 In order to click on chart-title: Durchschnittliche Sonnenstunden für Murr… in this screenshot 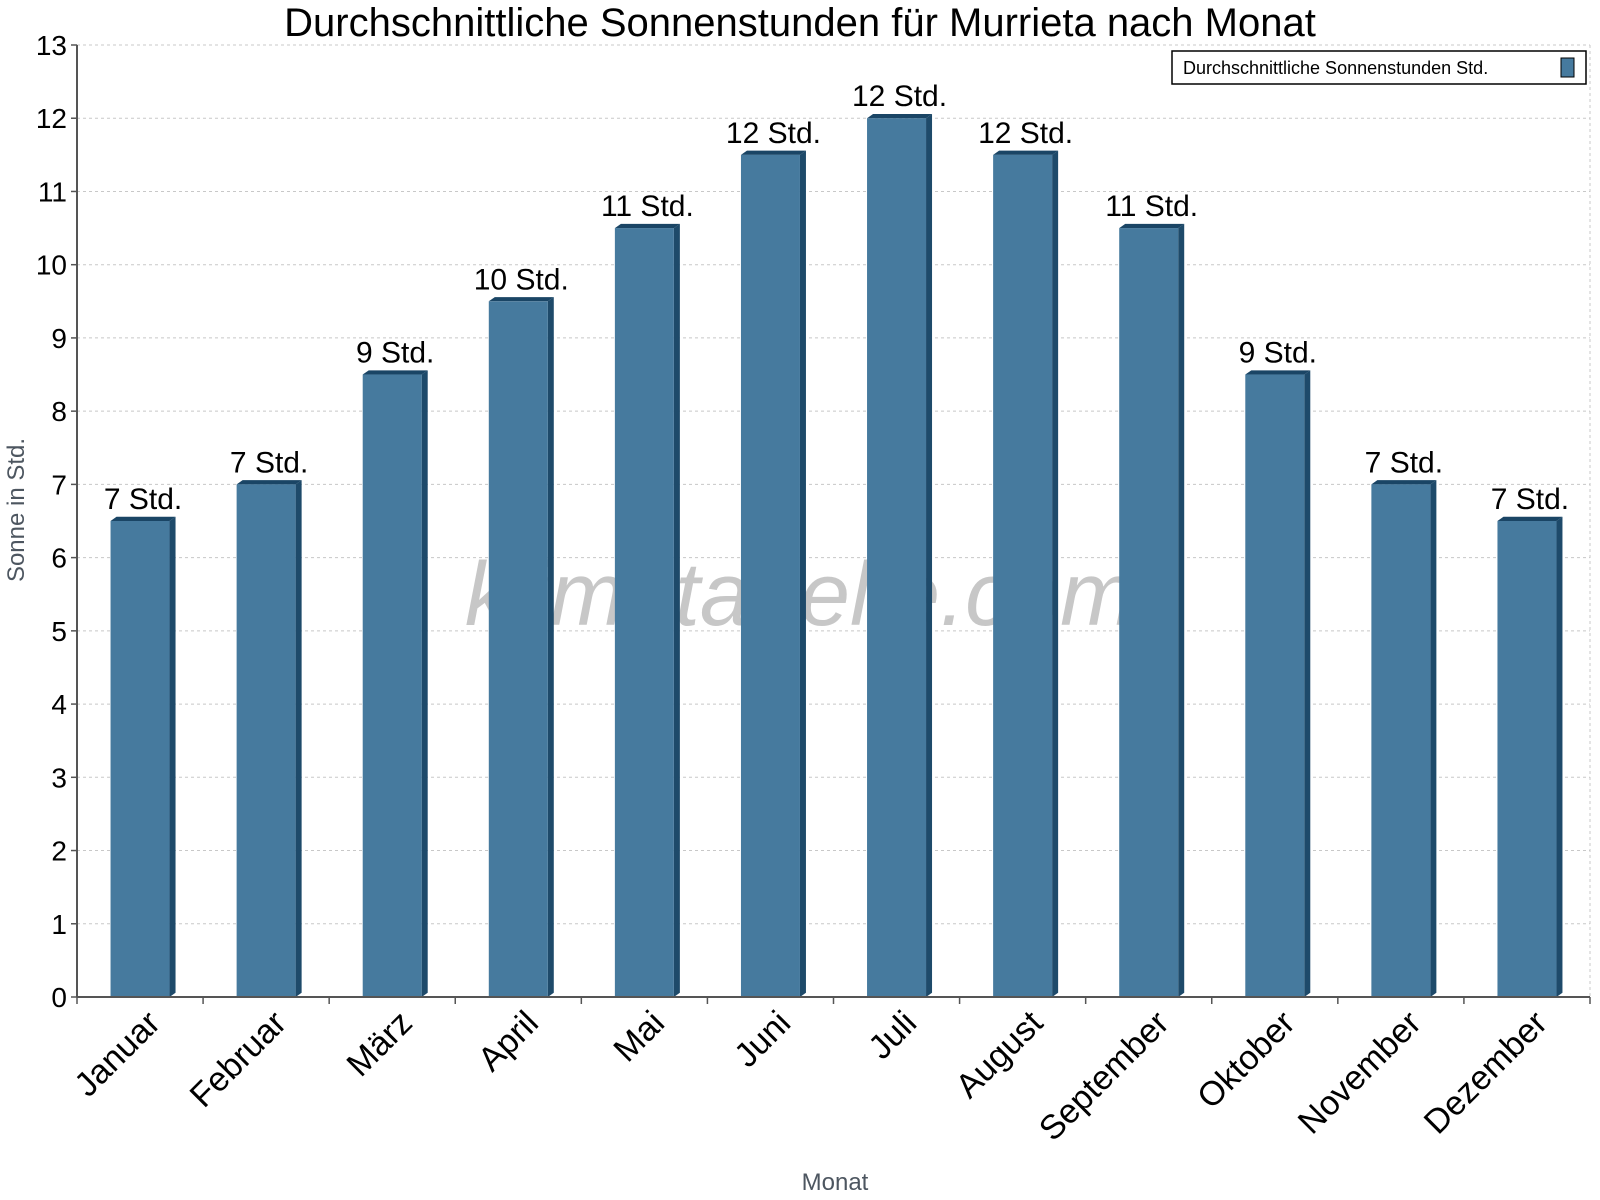, I will do `click(800, 23)`.